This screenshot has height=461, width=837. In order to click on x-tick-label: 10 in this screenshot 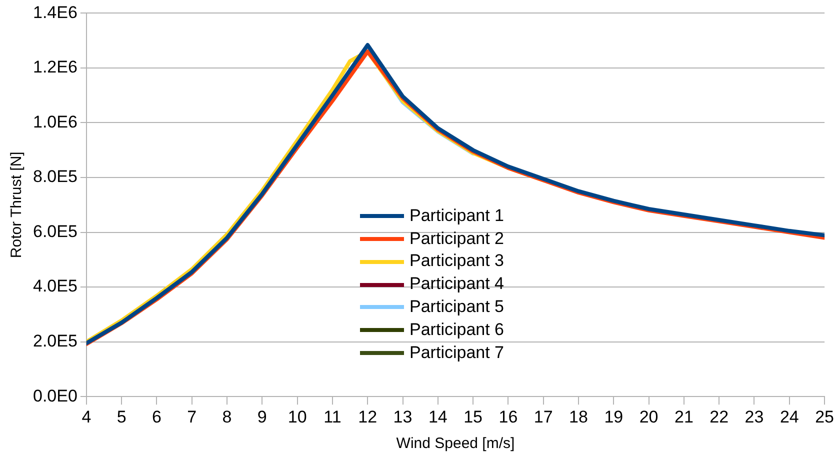, I will do `click(297, 416)`.